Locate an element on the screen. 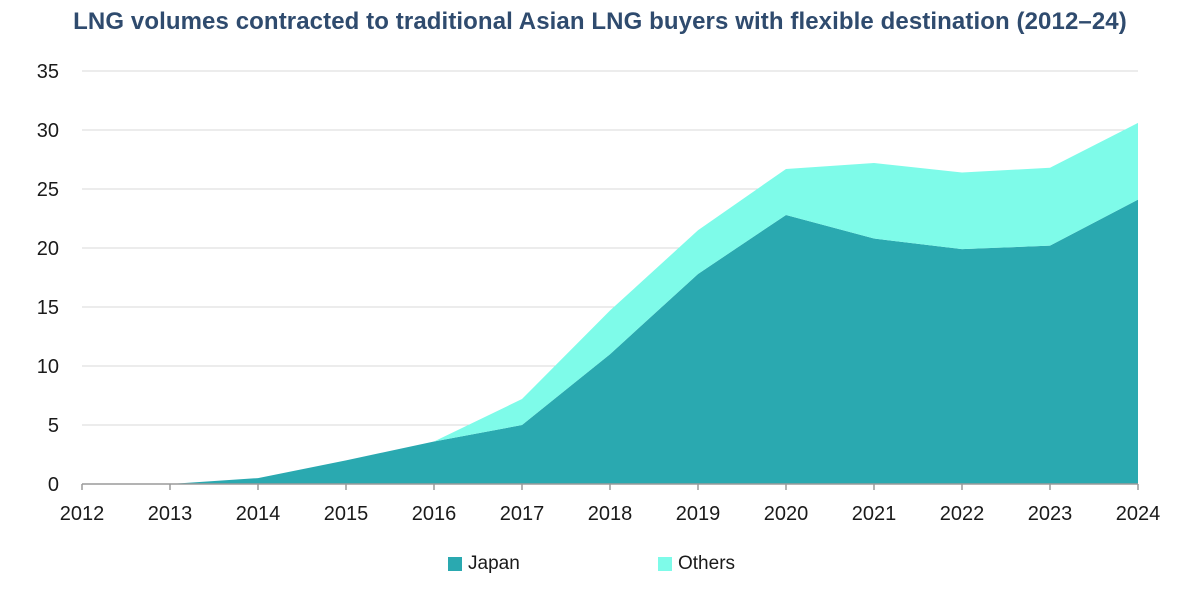  y-tick-label: 10 is located at coordinates (48, 367).